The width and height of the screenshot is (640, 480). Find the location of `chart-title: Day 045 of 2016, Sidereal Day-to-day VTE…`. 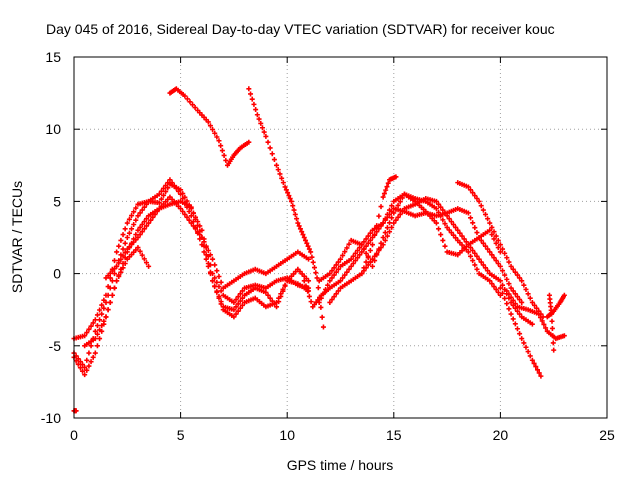

chart-title: Day 045 of 2016, Sidereal Day-to-day VTE… is located at coordinates (300, 29).